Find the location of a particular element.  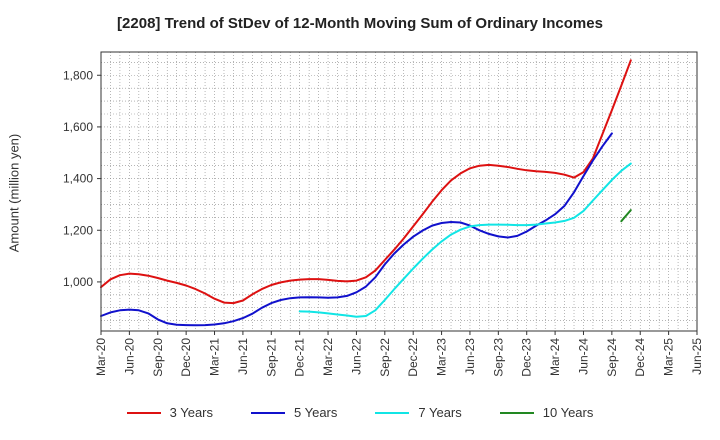

x-tick-label: Sep-21 is located at coordinates (271, 357).